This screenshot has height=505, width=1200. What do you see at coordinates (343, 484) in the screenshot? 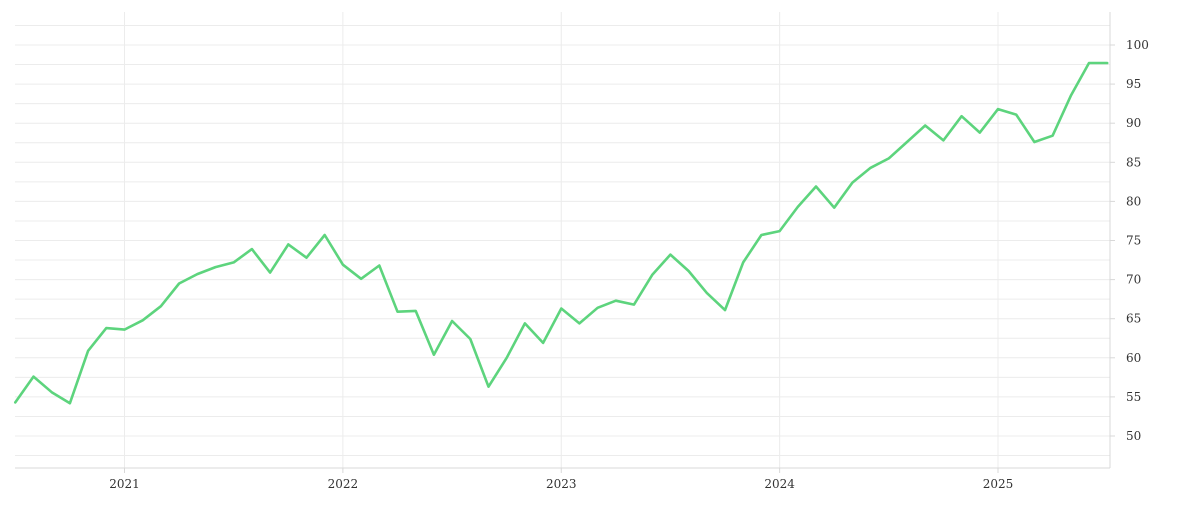
I see `x-tick-label: 2022` at bounding box center [343, 484].